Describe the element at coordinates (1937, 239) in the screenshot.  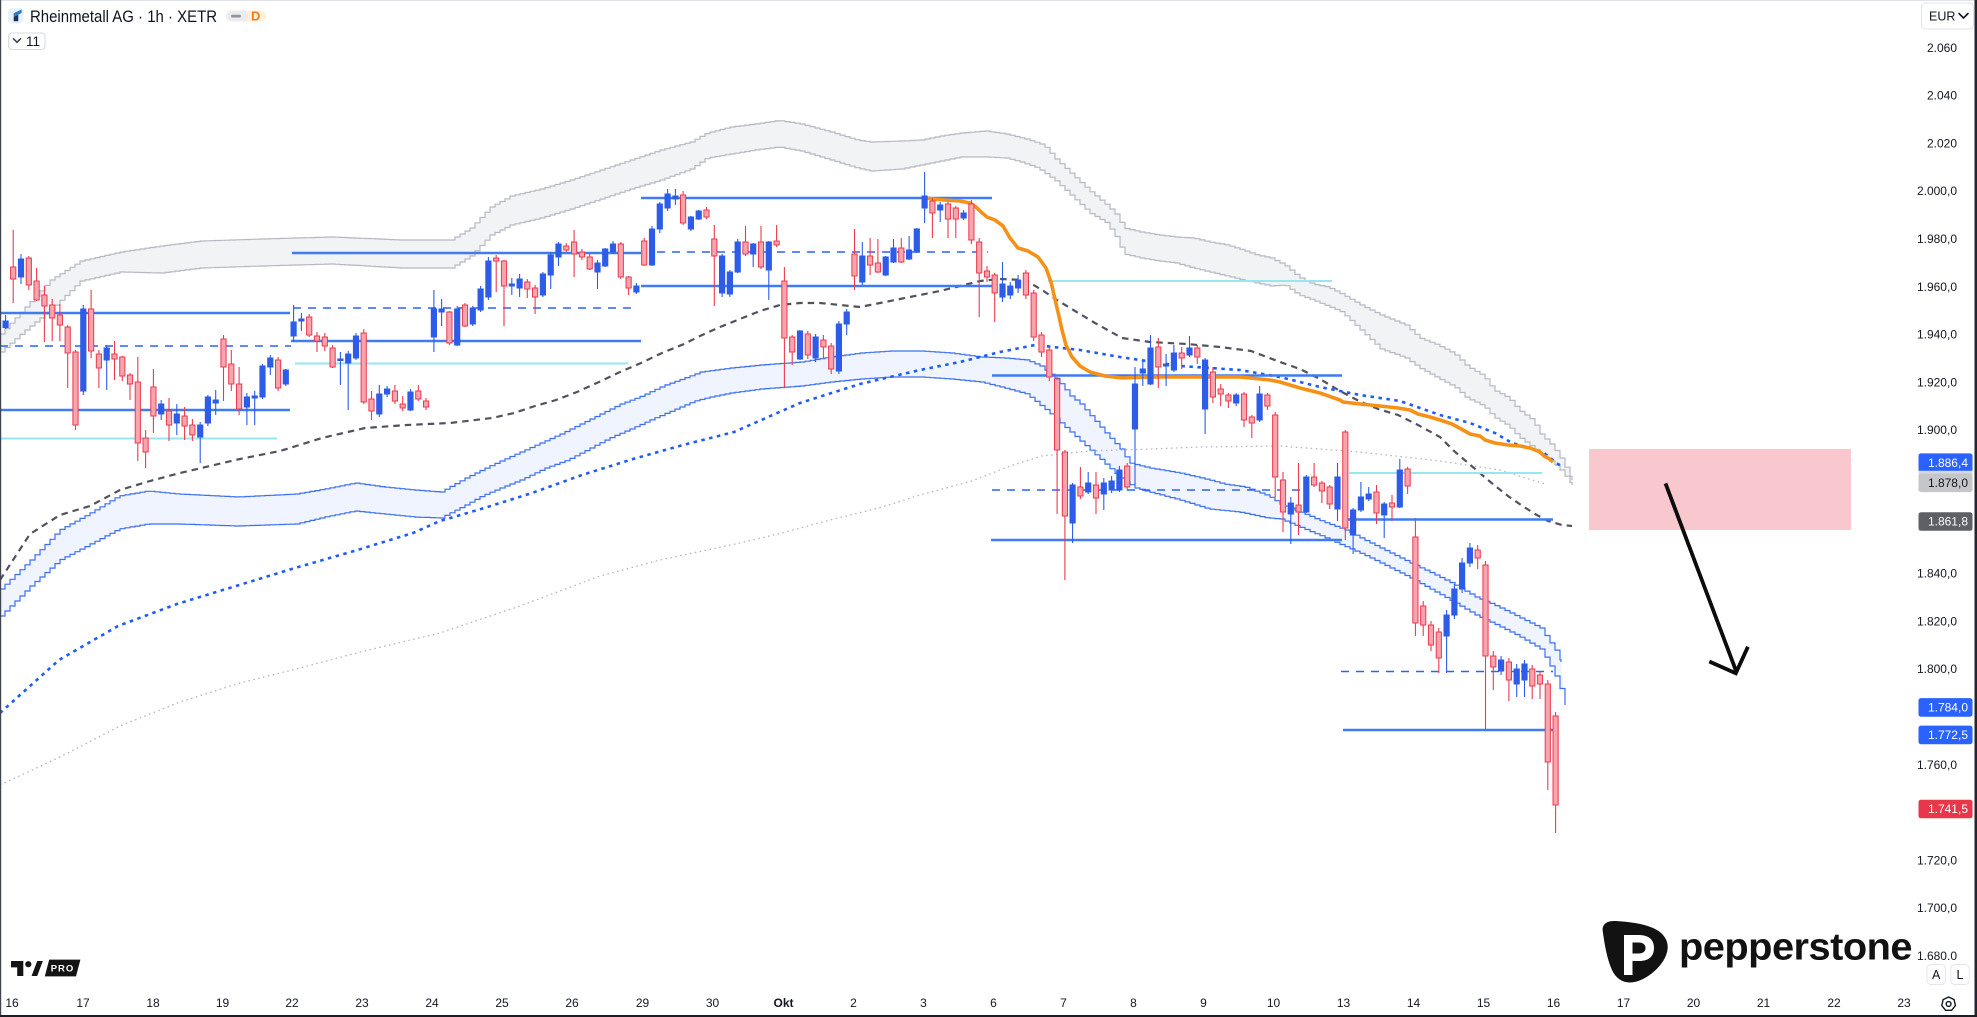
I see `svg-text: 1.980,0` at that location.